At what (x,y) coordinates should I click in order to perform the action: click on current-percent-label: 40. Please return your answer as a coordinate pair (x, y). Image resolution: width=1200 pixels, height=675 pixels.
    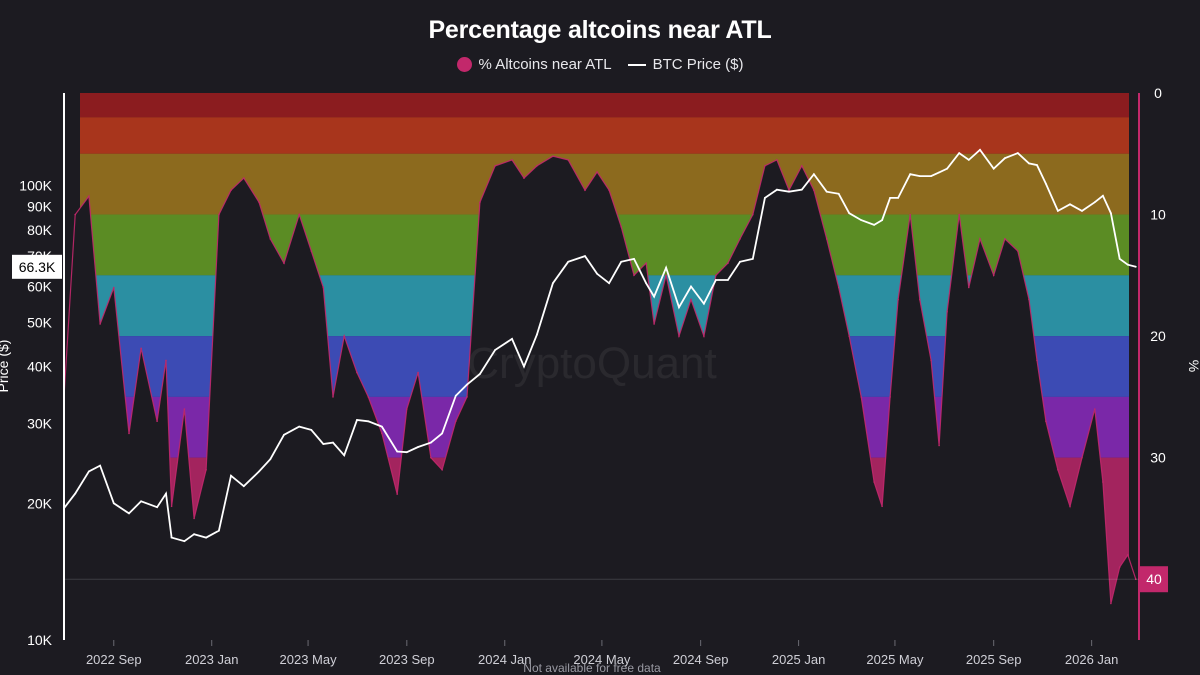
    Looking at the image, I should click on (1154, 579).